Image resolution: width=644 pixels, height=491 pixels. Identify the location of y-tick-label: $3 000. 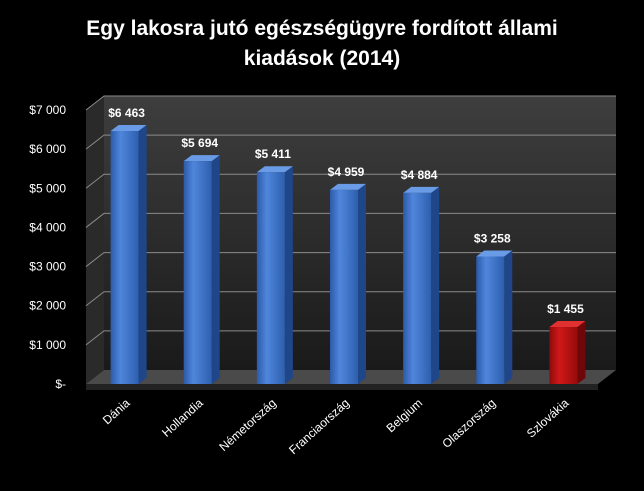
(47, 267).